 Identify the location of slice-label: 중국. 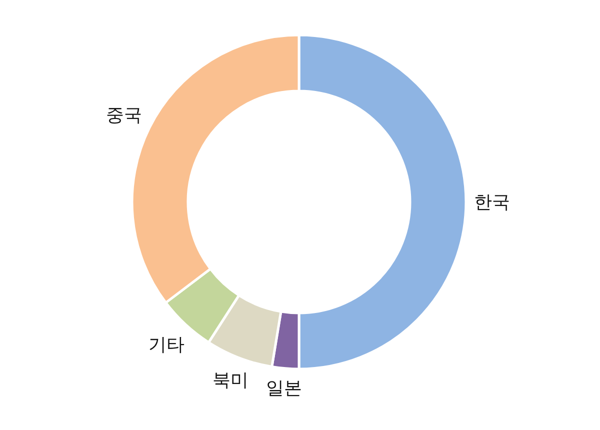
(124, 114).